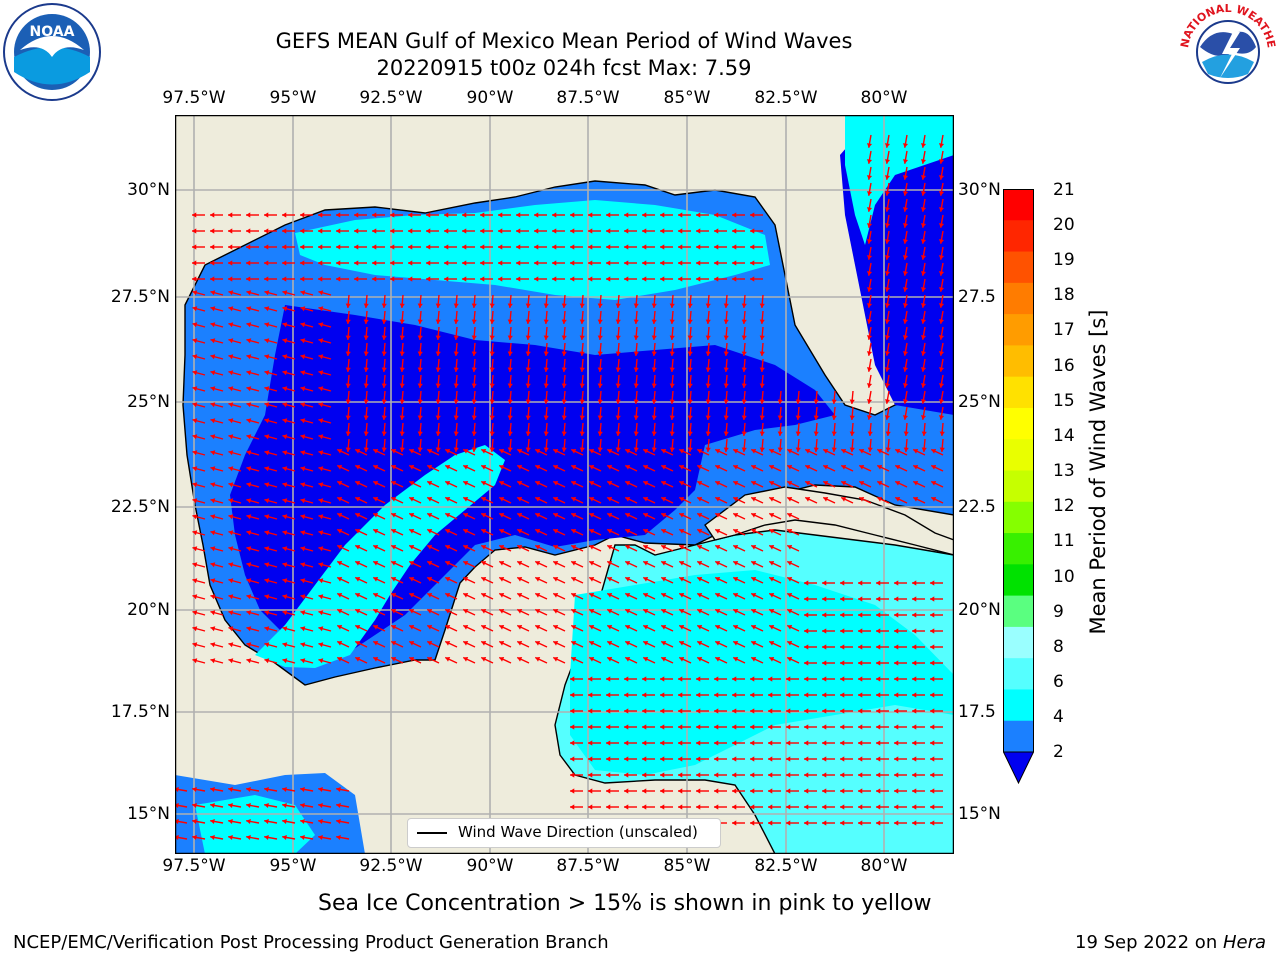  I want to click on legend-line-sample, so click(432, 833).